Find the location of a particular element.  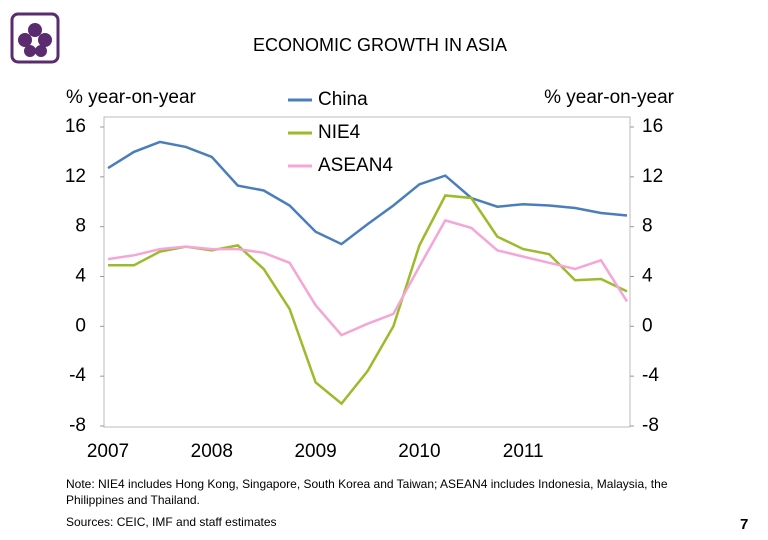

chart-title: ECONOMIC GROWTH IN ASIA is located at coordinates (380, 45).